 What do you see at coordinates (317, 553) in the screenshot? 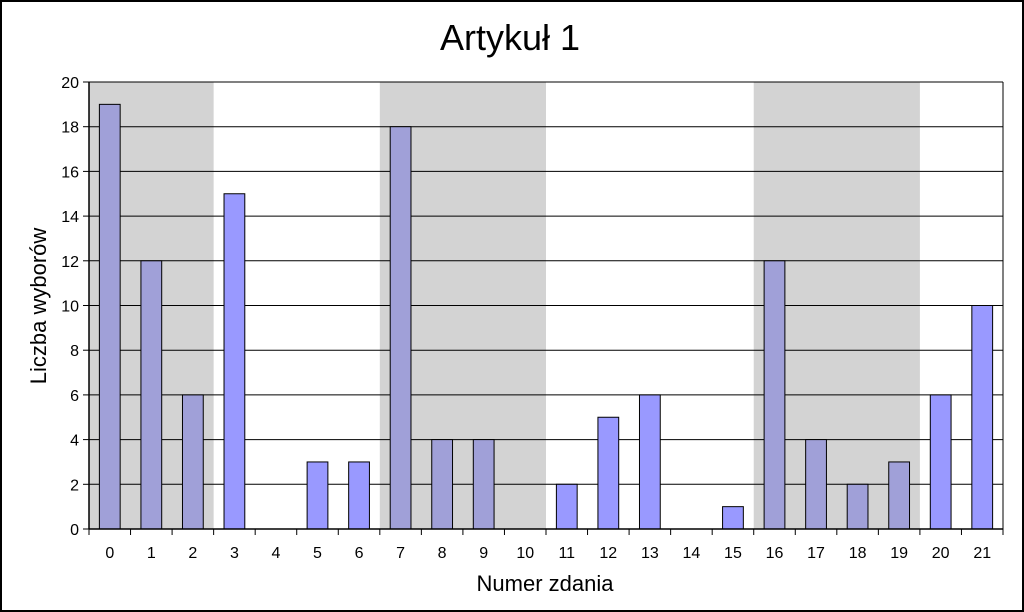
I see `x-tick-label-5: 5` at bounding box center [317, 553].